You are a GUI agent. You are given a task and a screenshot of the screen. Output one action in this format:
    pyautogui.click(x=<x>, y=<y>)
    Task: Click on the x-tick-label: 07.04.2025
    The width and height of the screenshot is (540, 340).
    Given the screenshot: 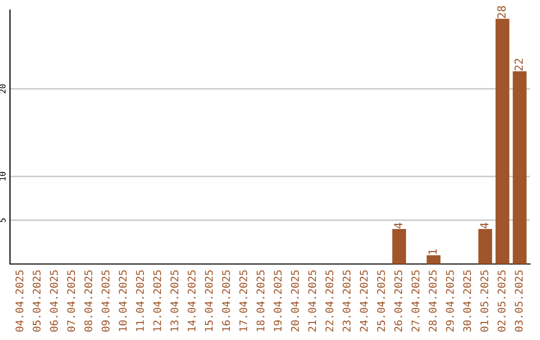 What is the action you would take?
    pyautogui.click(x=71, y=301)
    